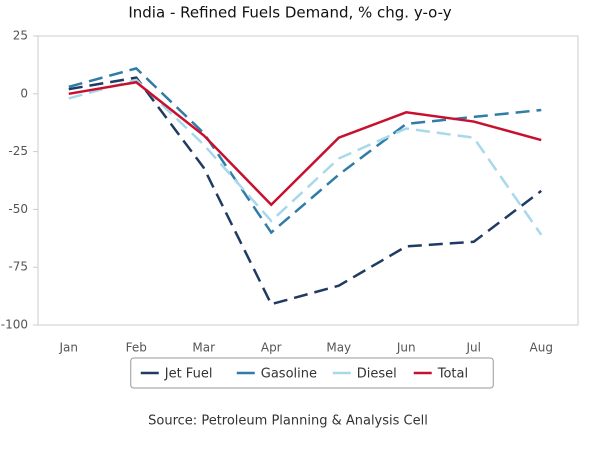 Image resolution: width=600 pixels, height=450 pixels. What do you see at coordinates (18, 267) in the screenshot?
I see `y-tick-label: -75` at bounding box center [18, 267].